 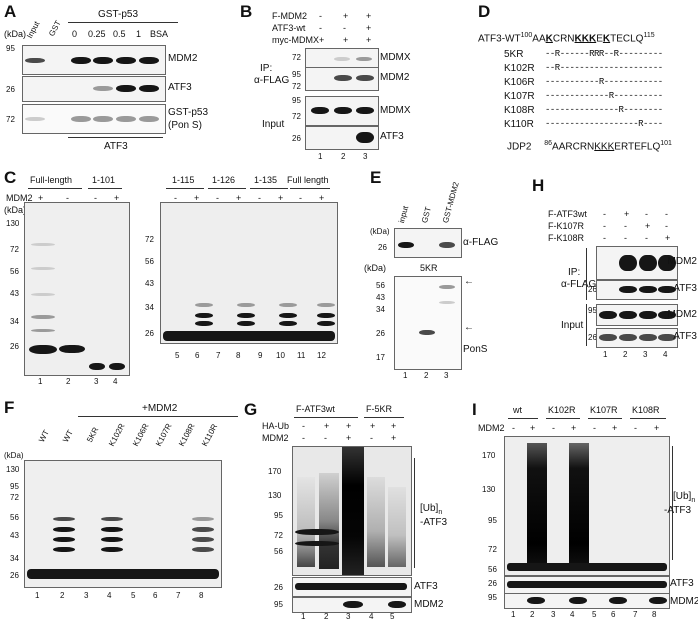 What do you see at coordinates (13, 469) in the screenshot?
I see `kda-marker: 130` at bounding box center [13, 469].